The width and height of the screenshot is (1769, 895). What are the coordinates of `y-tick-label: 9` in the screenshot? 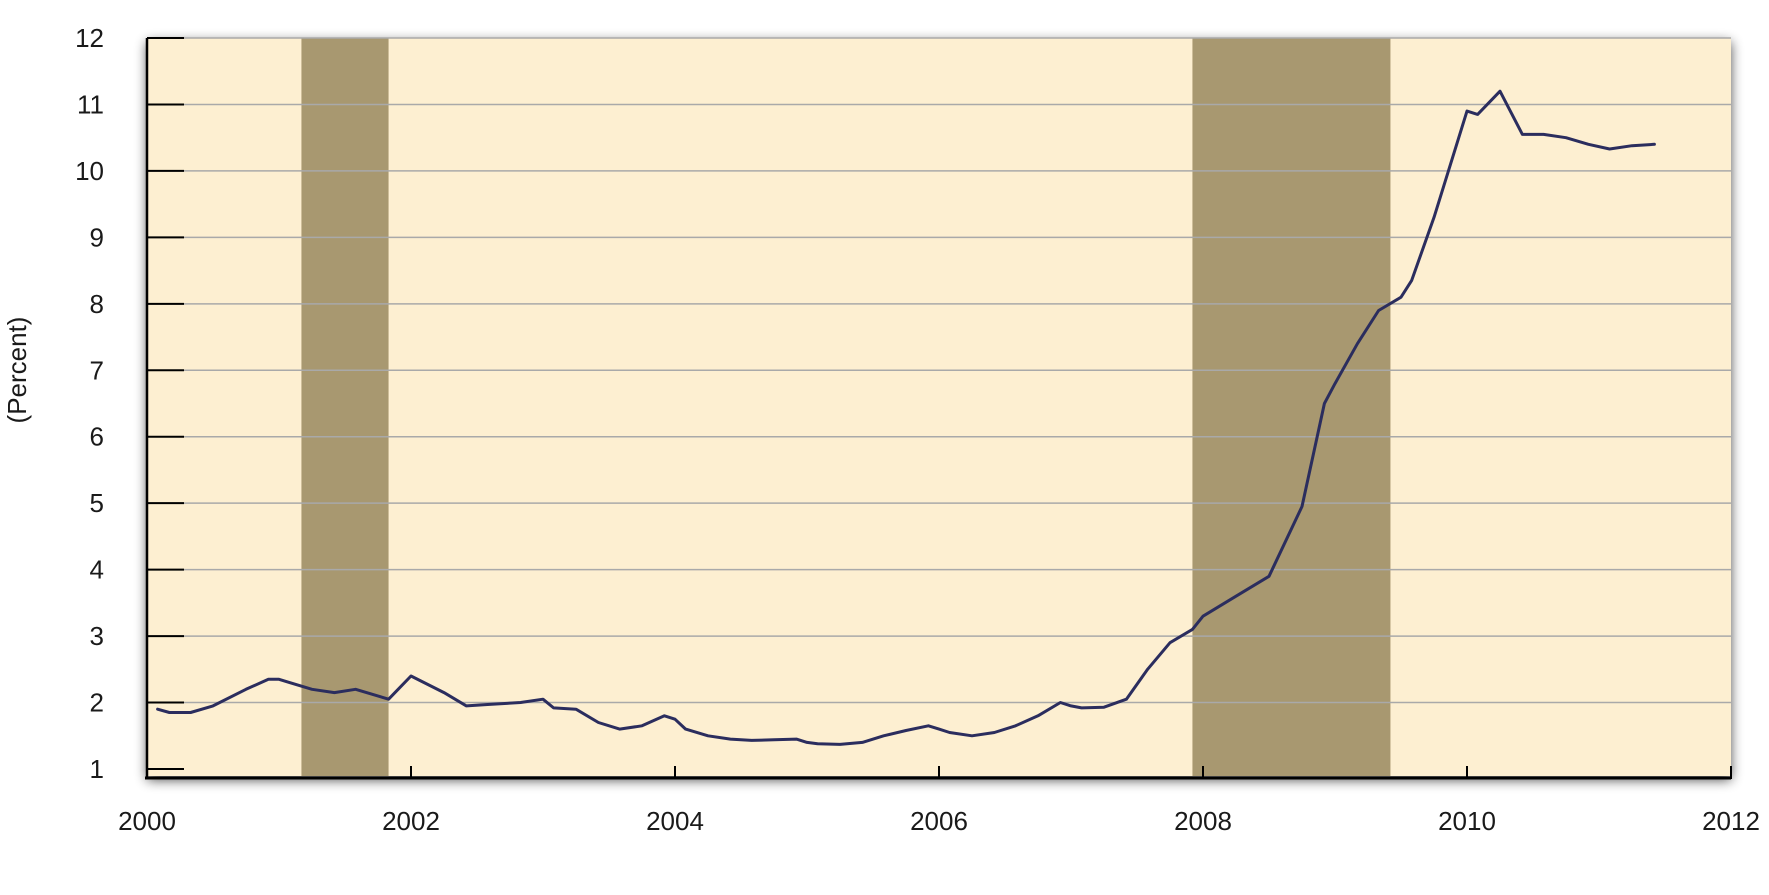 It's located at (97, 237).